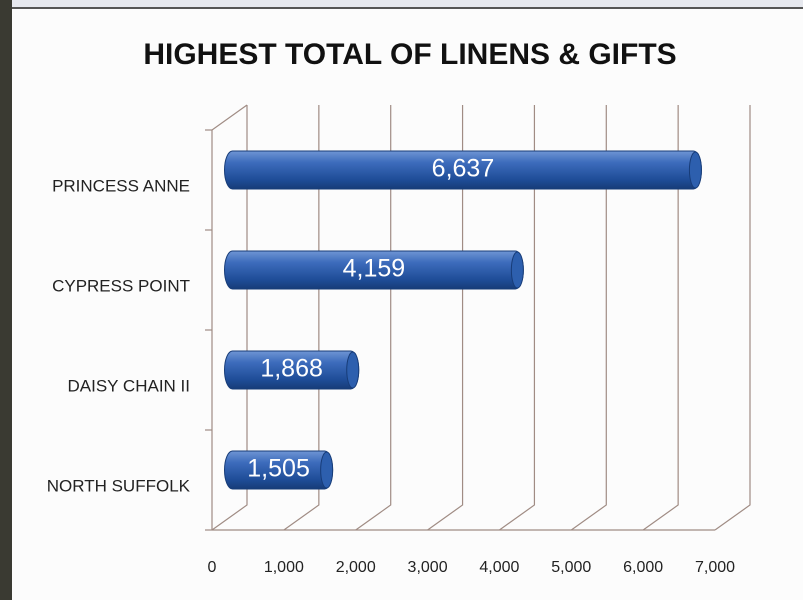 This screenshot has height=600, width=803. I want to click on bar-group: 1,868, so click(292, 370).